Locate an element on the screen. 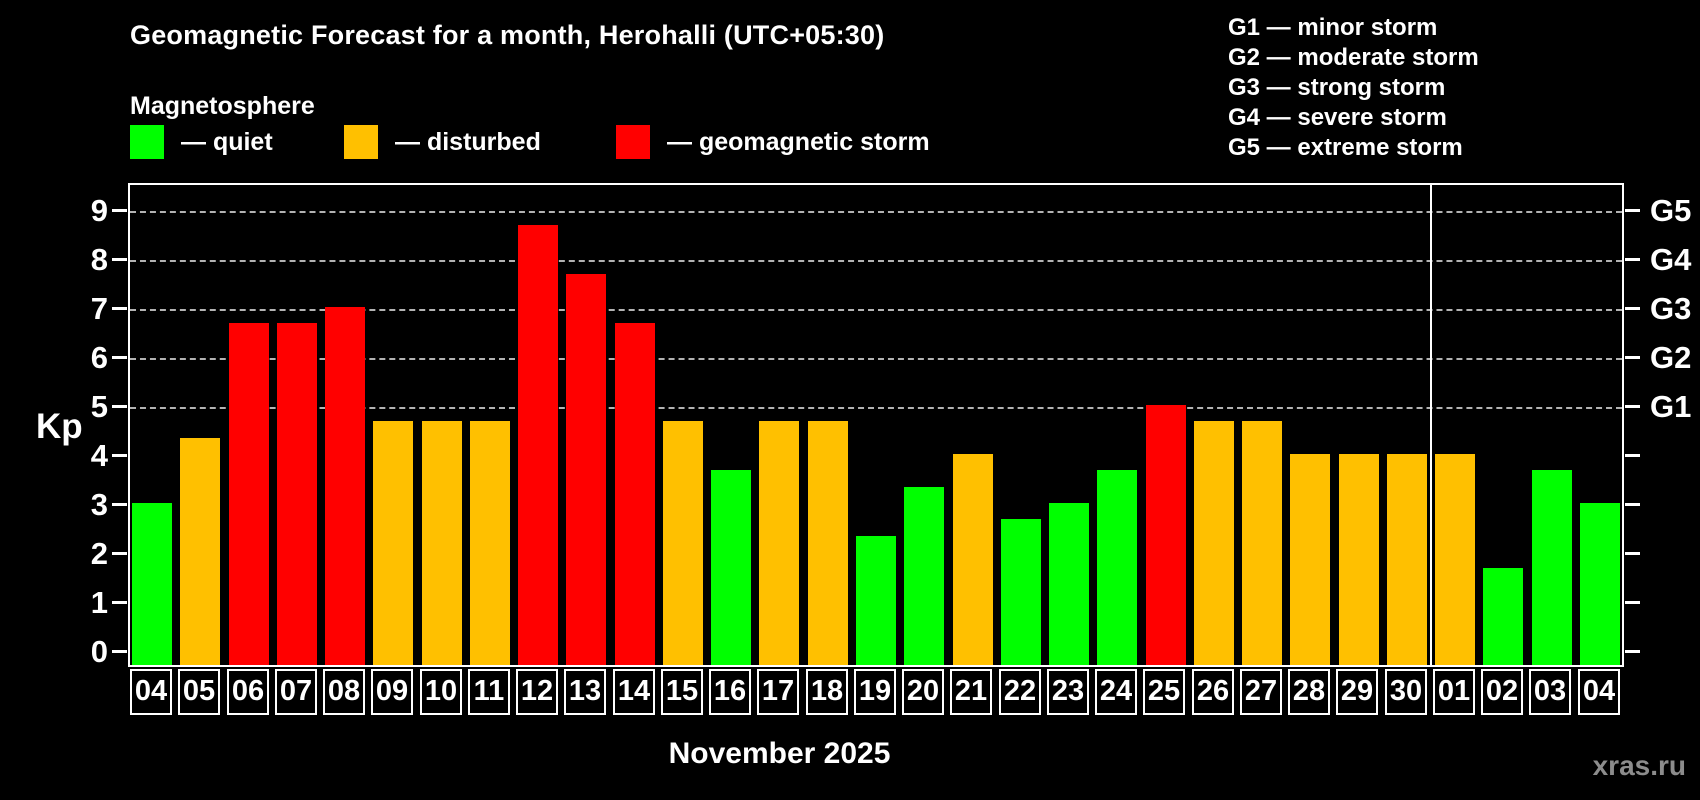  month-separator-line is located at coordinates (1431, 425).